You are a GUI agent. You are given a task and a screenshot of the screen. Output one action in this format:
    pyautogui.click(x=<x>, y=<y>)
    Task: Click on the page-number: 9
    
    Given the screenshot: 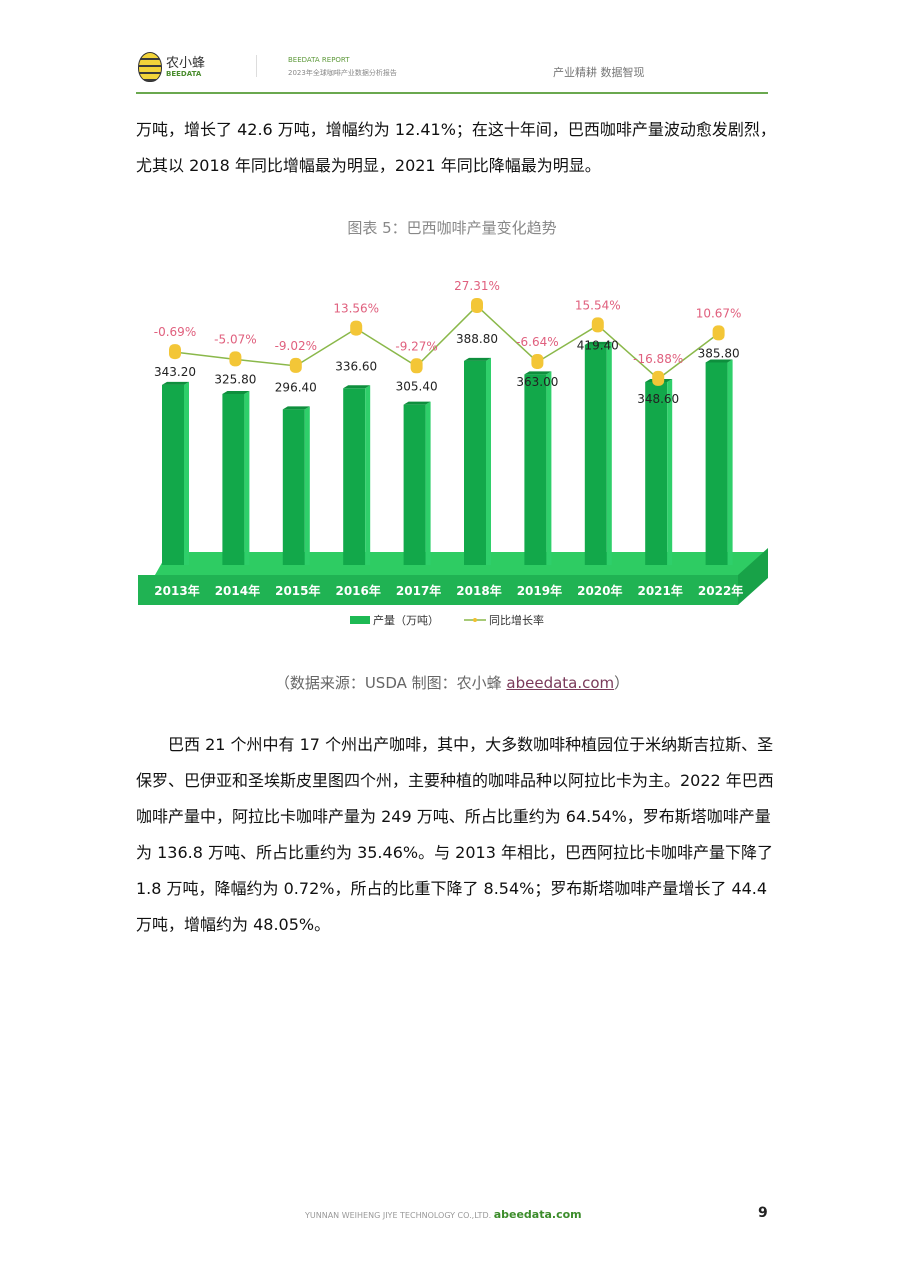 What is the action you would take?
    pyautogui.click(x=763, y=1213)
    